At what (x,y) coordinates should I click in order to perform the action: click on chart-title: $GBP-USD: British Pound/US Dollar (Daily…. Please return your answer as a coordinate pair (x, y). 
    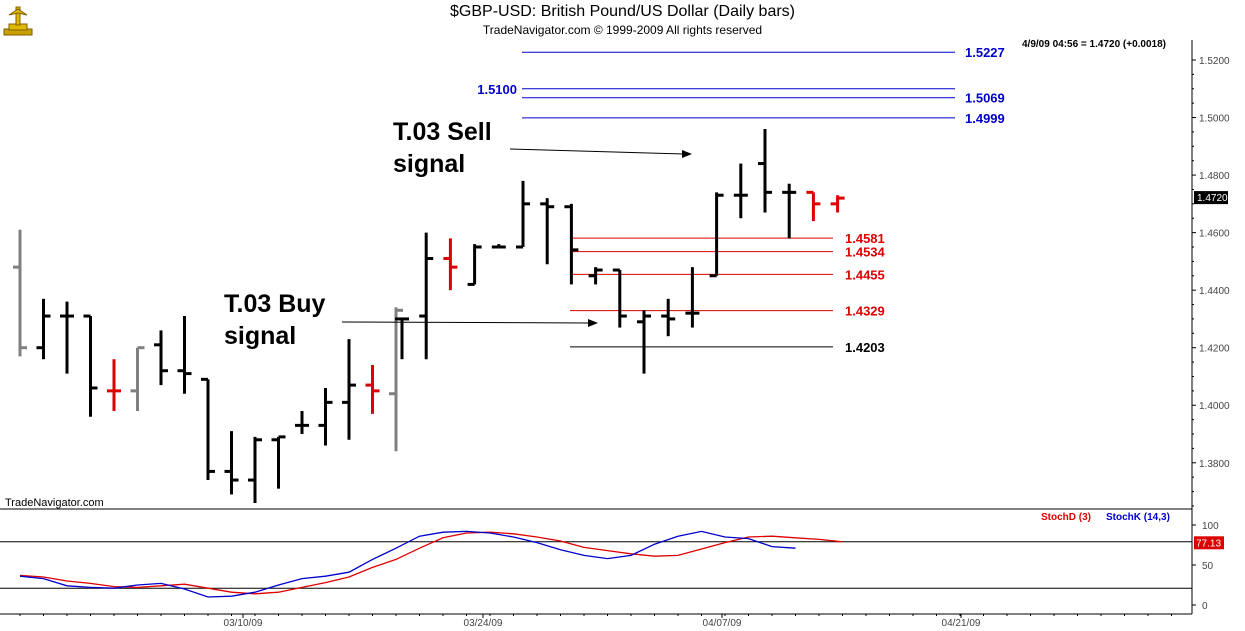
    Looking at the image, I should click on (622, 11).